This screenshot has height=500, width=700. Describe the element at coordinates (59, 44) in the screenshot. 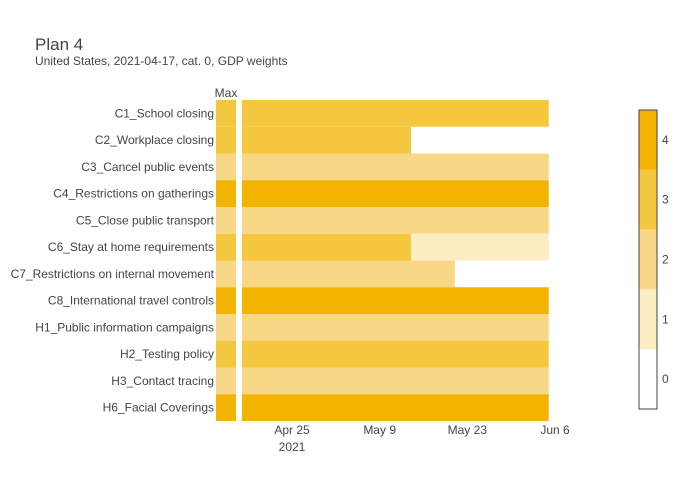

I see `chart-title: Plan 4` at that location.